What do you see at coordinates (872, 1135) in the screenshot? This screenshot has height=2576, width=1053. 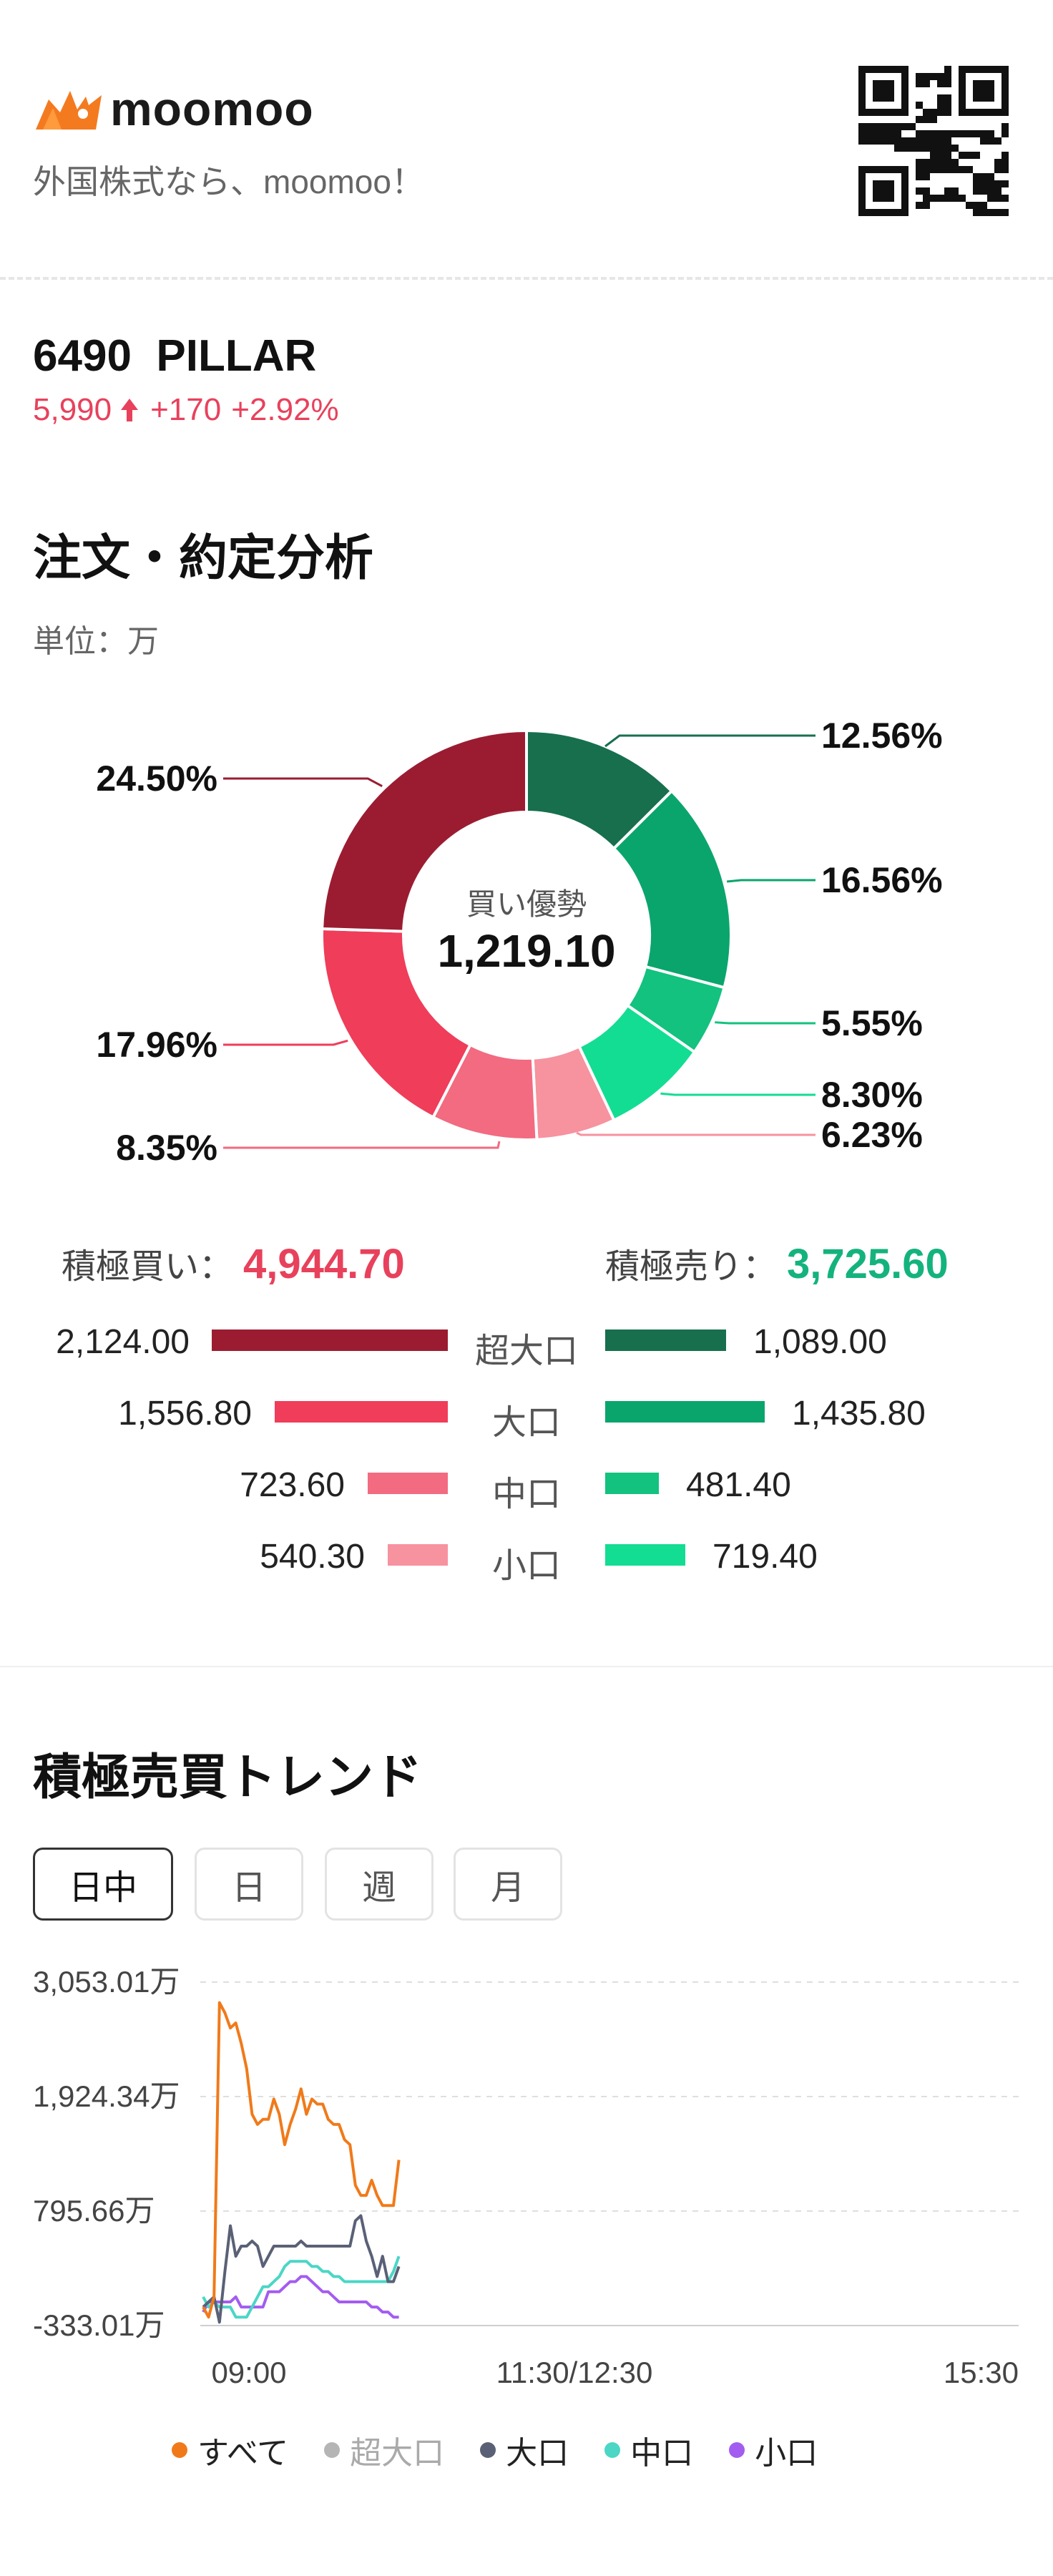 I see `donut-label-buy-small: 6.23%` at bounding box center [872, 1135].